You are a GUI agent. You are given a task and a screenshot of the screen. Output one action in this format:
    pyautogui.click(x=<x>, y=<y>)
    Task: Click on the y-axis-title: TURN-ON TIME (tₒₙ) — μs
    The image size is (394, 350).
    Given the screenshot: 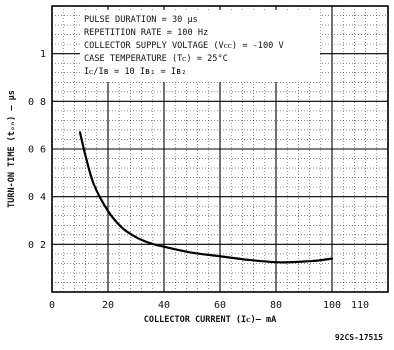 What is the action you would take?
    pyautogui.click(x=12, y=149)
    